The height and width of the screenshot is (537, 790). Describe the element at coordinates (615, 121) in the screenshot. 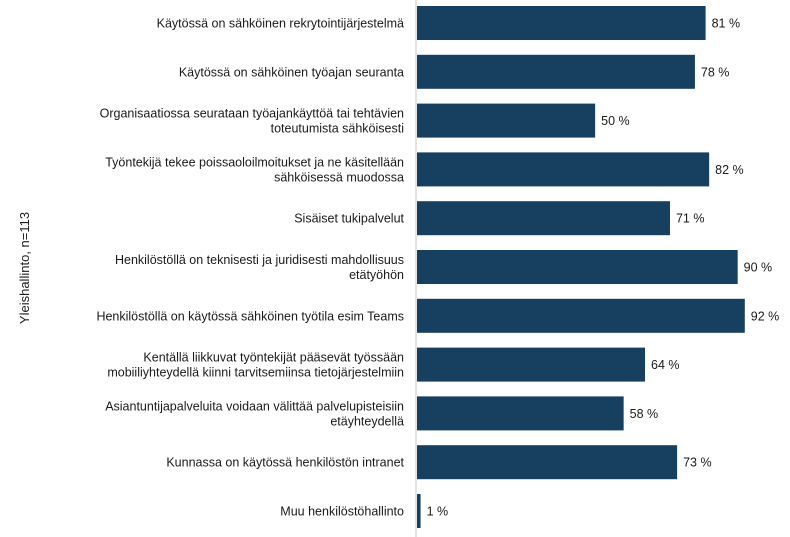

I see `data-label: 50 %` at that location.